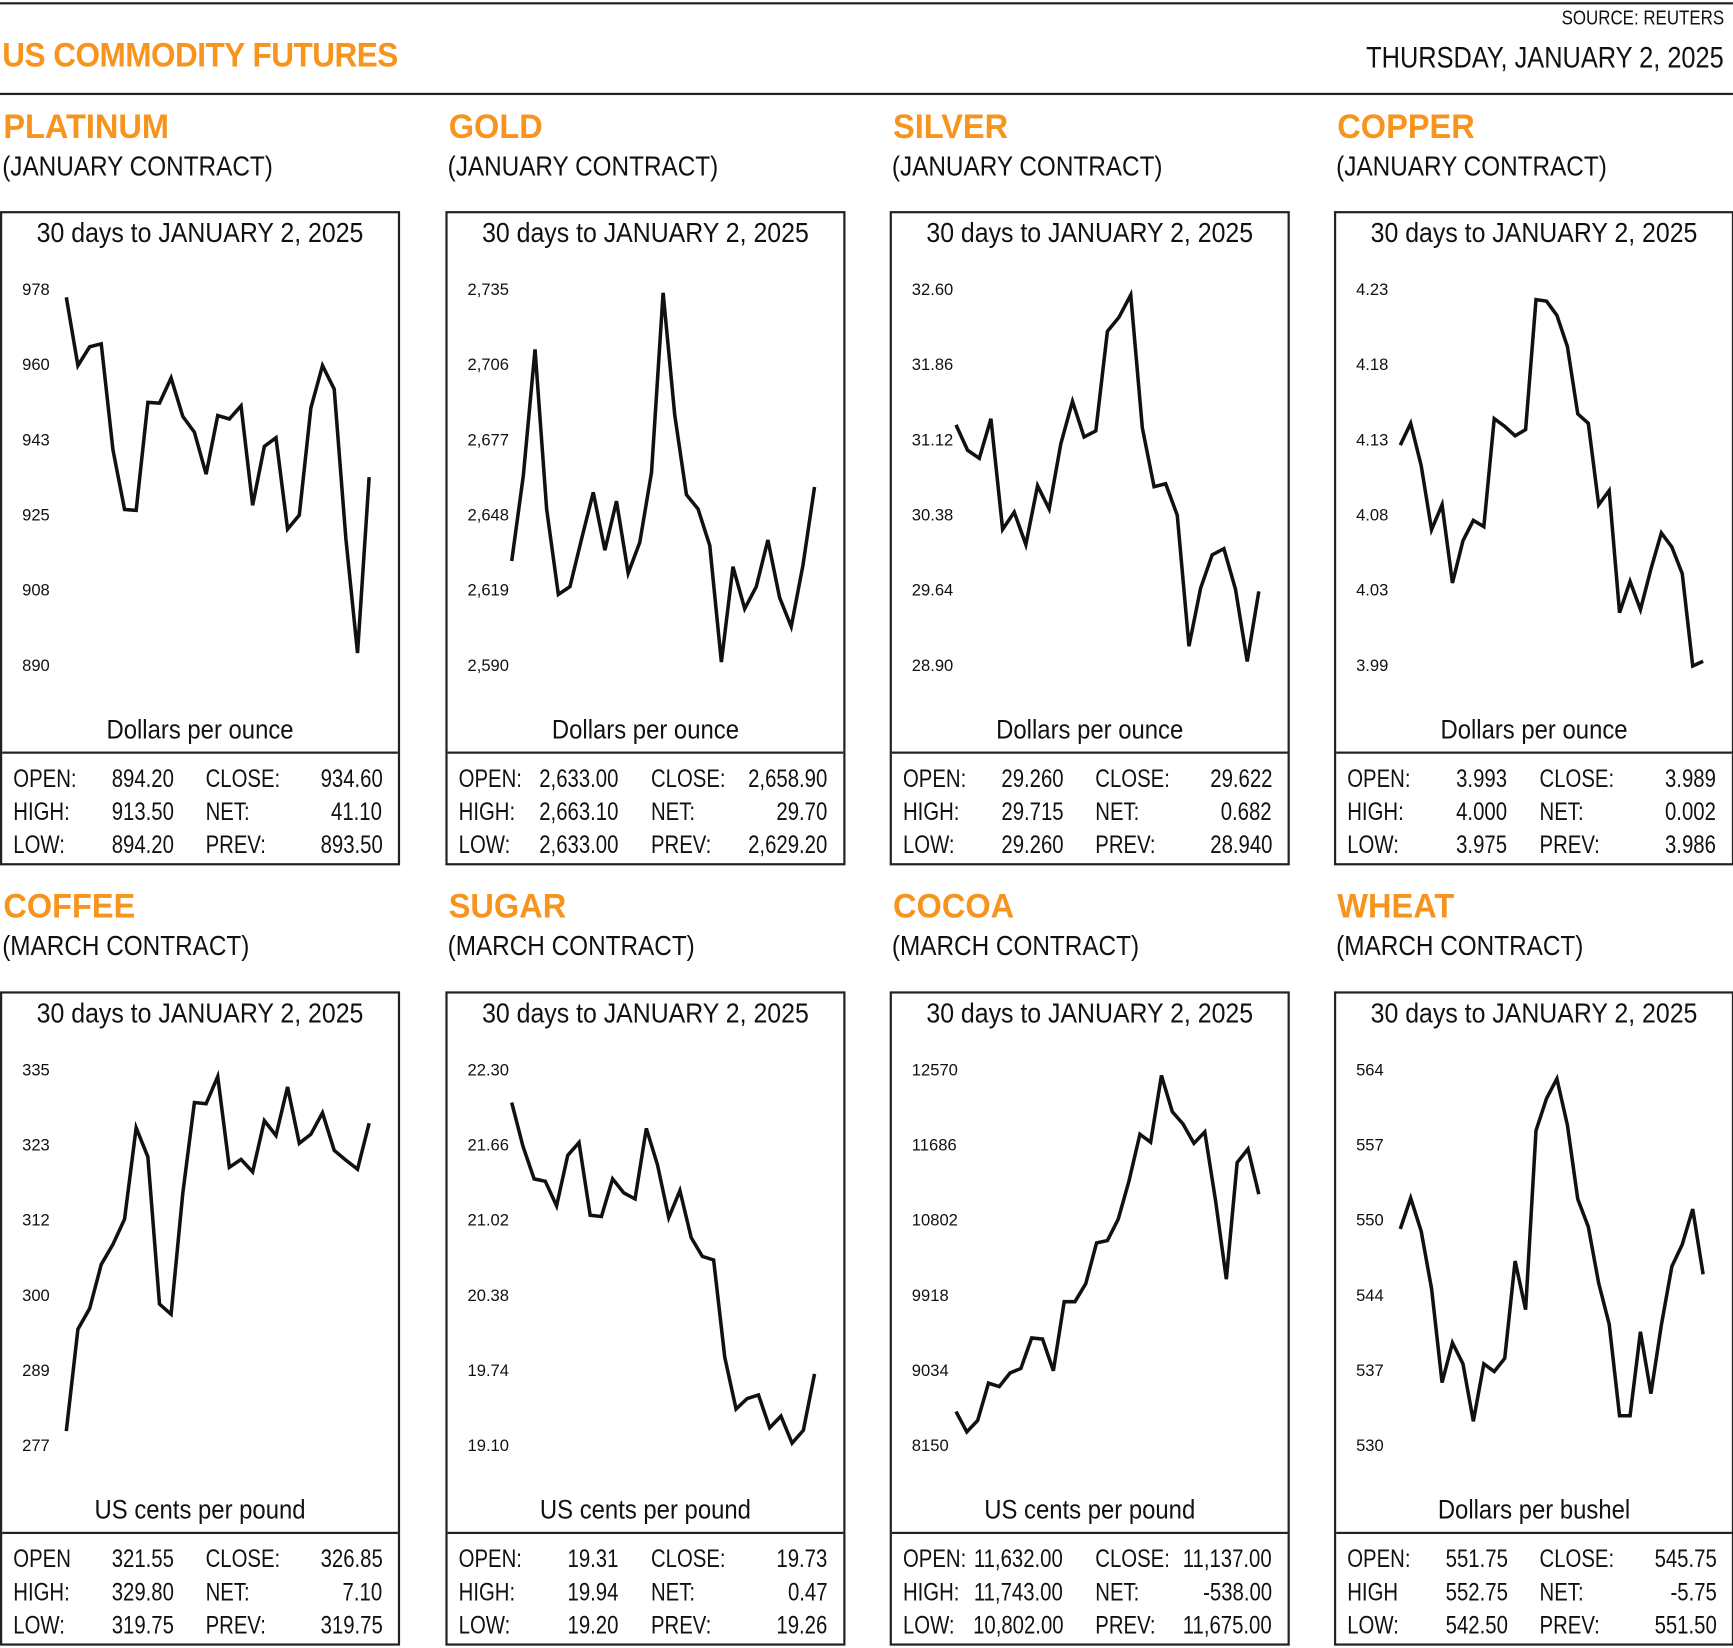  What do you see at coordinates (200, 1510) in the screenshot?
I see `y-axis-unit: US cents per pound` at bounding box center [200, 1510].